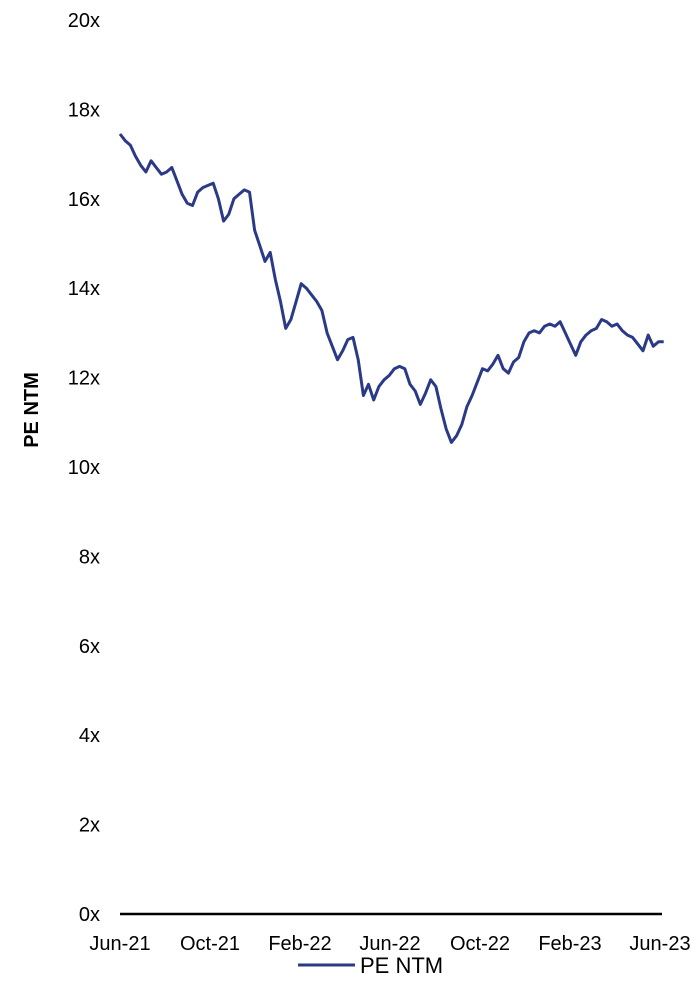 The image size is (698, 1003). Describe the element at coordinates (84, 379) in the screenshot. I see `y-tick-label: 12x` at that location.